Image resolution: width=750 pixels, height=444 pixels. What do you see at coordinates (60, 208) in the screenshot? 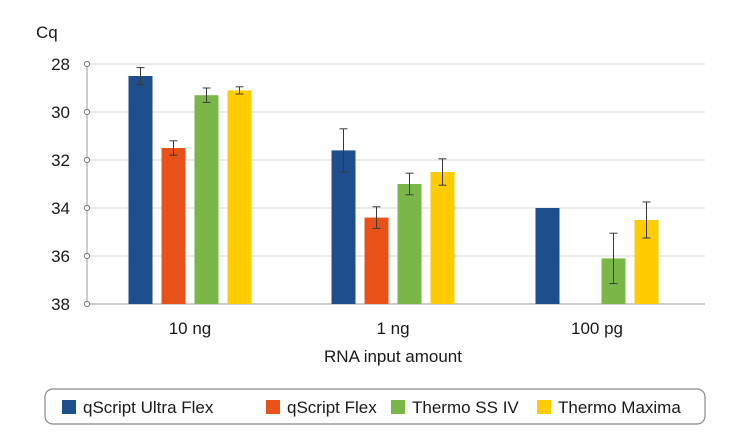
I see `y-tick-label: 34` at bounding box center [60, 208].